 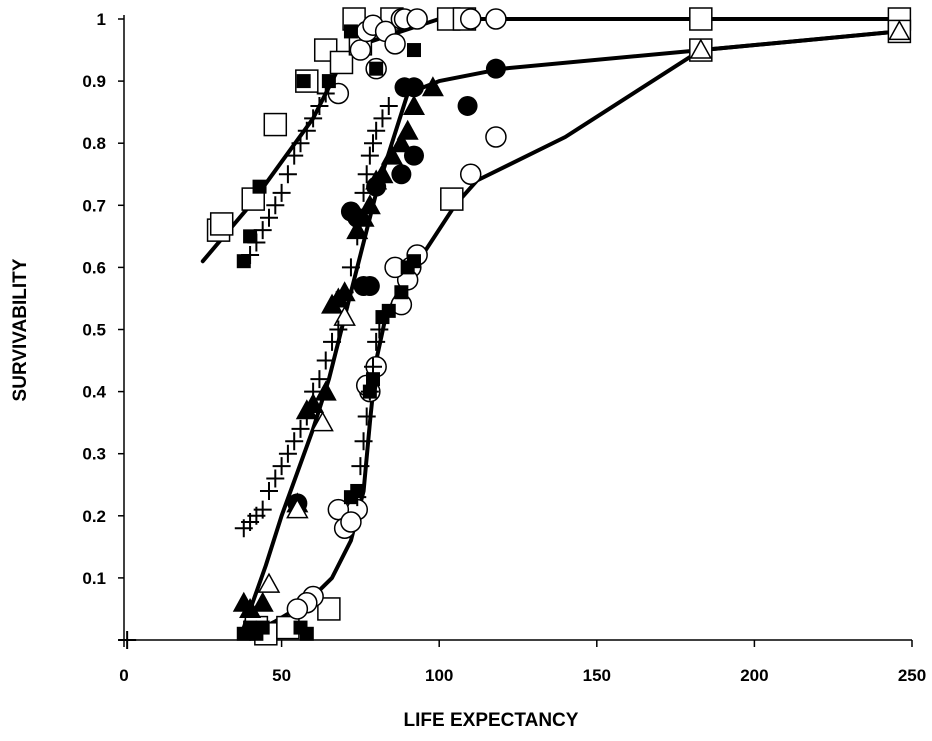 What do you see at coordinates (439, 675) in the screenshot?
I see `x-tick-label: 100` at bounding box center [439, 675].